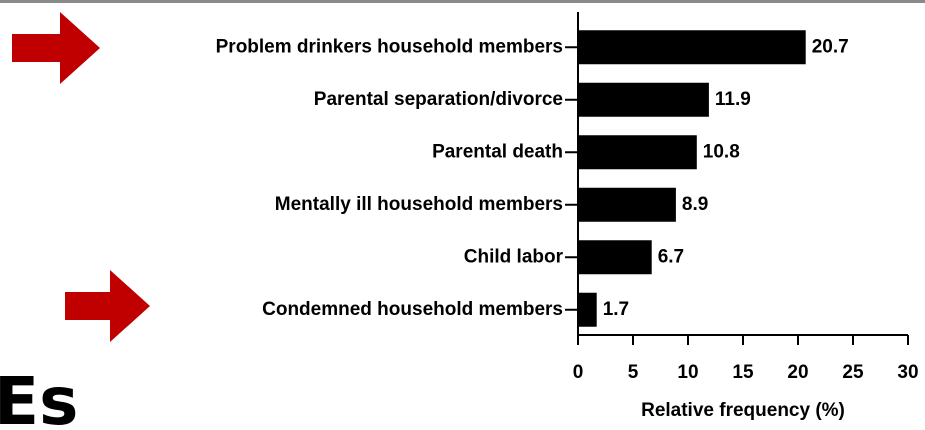 This screenshot has height=430, width=925. Describe the element at coordinates (687, 372) in the screenshot. I see `x-tick-label: 10` at that location.